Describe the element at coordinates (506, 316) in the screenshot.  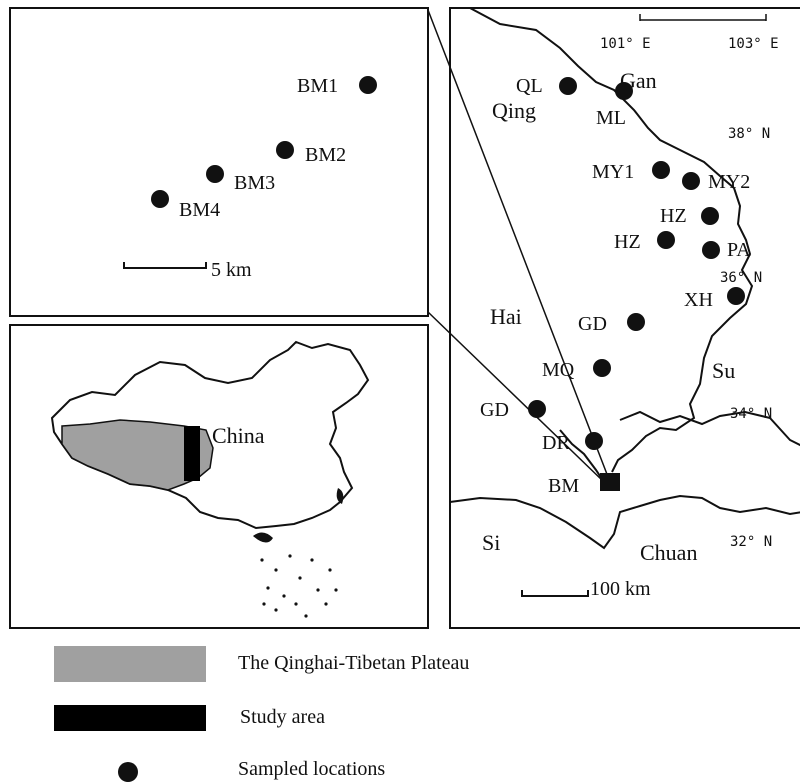
I see `region-label-hai: Hai` at that location.